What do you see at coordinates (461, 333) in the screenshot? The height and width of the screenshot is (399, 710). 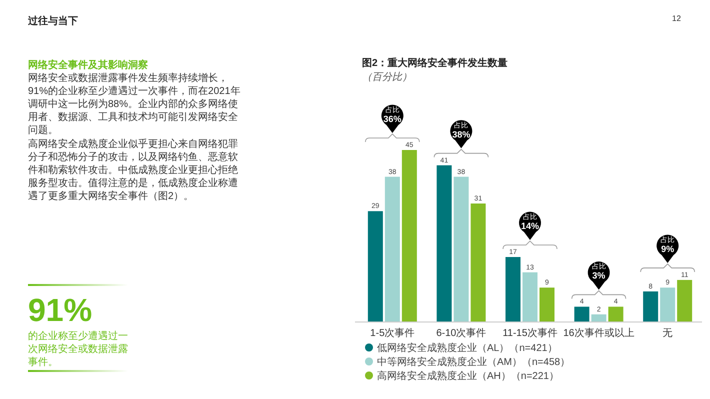 I see `x-tick-label: 6-10次事件` at bounding box center [461, 333].